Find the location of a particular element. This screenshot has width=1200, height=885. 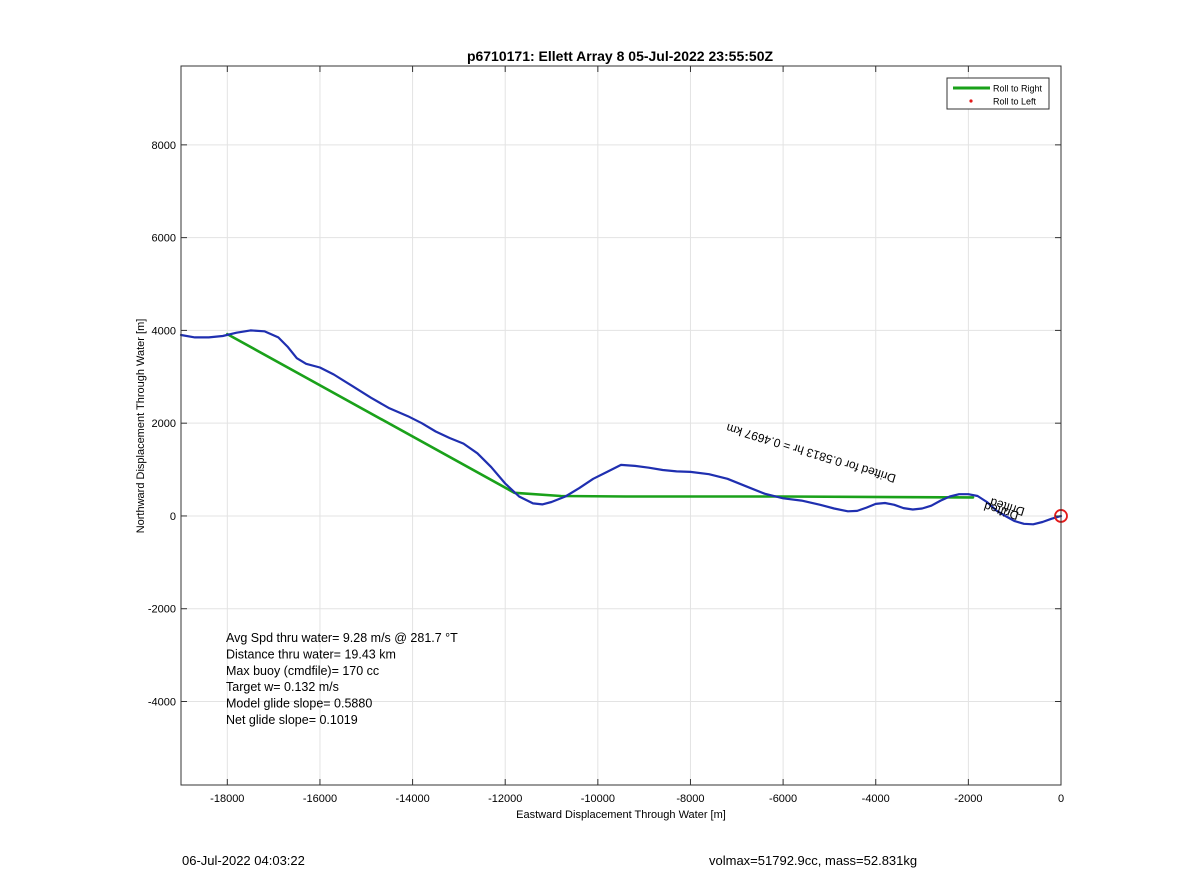

x-tick-label: -8000 is located at coordinates (690, 799).